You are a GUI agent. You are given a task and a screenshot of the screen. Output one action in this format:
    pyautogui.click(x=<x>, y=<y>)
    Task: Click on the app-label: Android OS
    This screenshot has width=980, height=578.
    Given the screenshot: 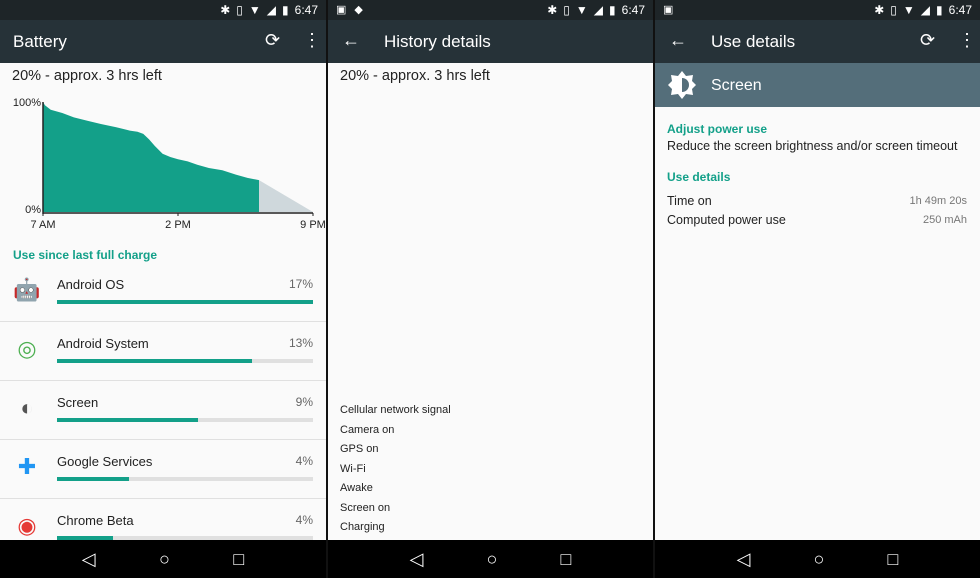 What is the action you would take?
    pyautogui.click(x=91, y=284)
    